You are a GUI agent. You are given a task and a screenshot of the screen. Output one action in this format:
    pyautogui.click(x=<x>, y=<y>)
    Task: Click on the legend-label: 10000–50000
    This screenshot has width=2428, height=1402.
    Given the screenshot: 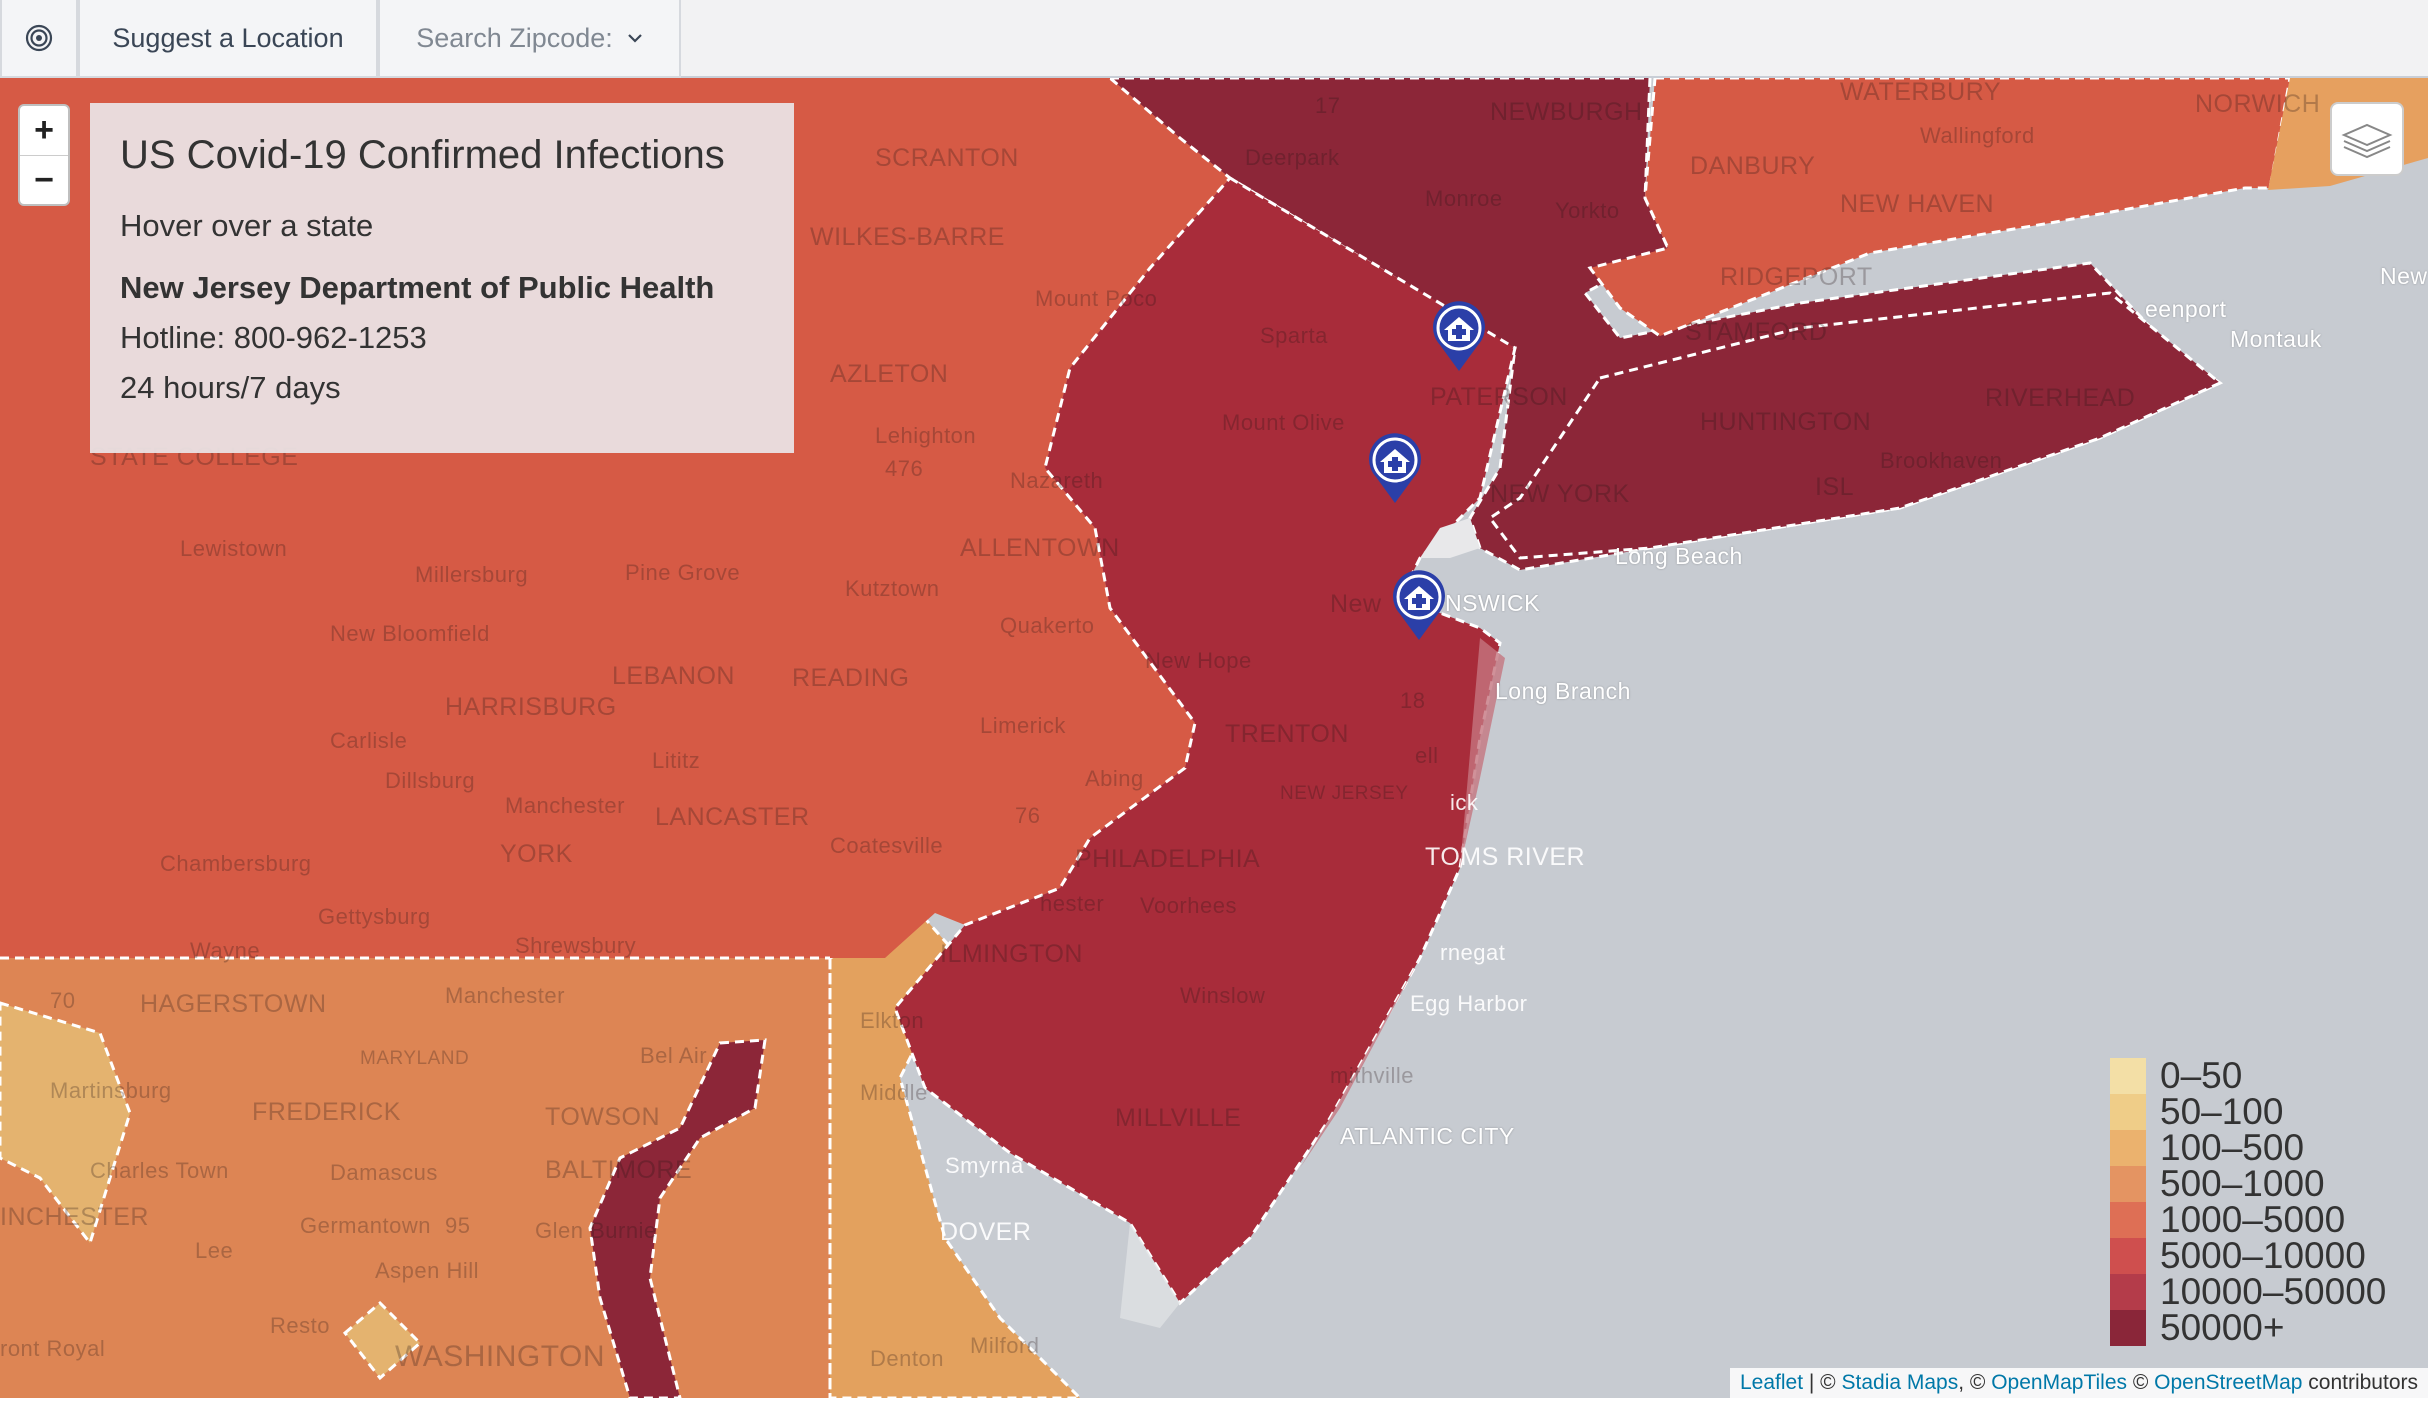 What is the action you would take?
    pyautogui.click(x=2273, y=1291)
    